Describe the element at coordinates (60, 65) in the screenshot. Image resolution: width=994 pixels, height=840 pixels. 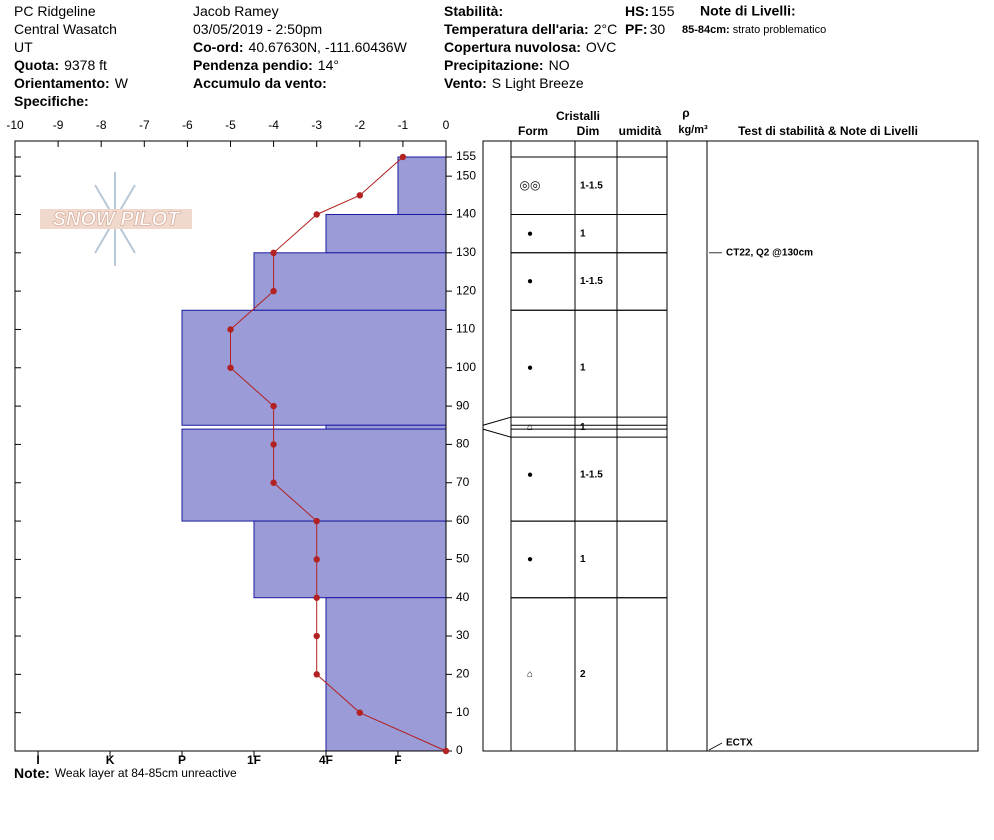
I see `header-field: Quota: 9378 ft` at that location.